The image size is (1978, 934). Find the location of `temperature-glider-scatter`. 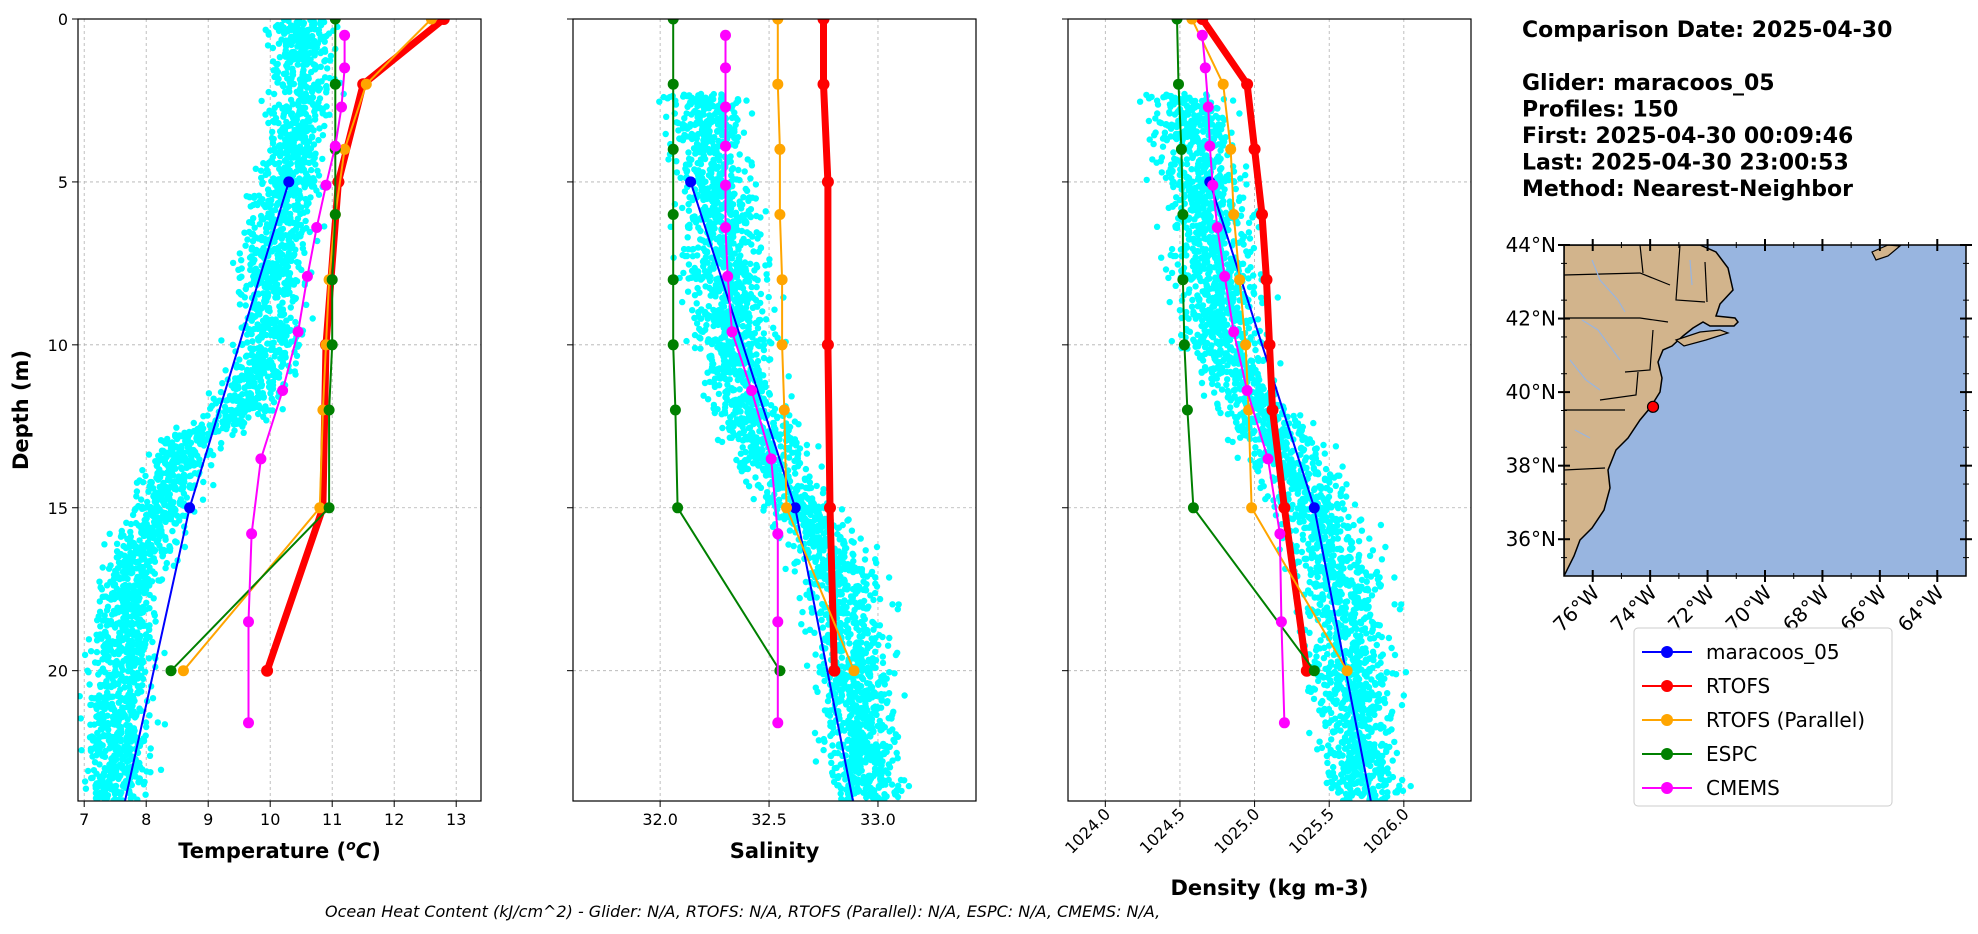

temperature-glider-scatter is located at coordinates (212, 410).